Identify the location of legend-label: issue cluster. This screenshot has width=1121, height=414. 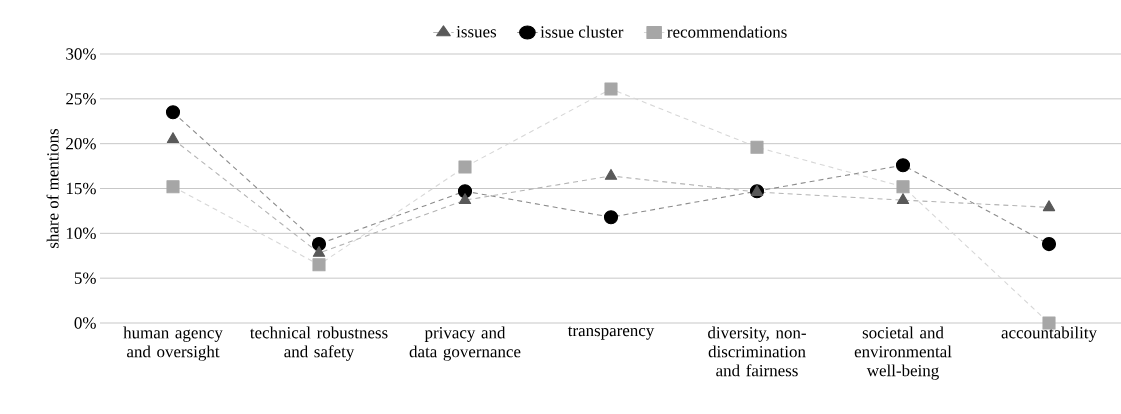
(582, 31).